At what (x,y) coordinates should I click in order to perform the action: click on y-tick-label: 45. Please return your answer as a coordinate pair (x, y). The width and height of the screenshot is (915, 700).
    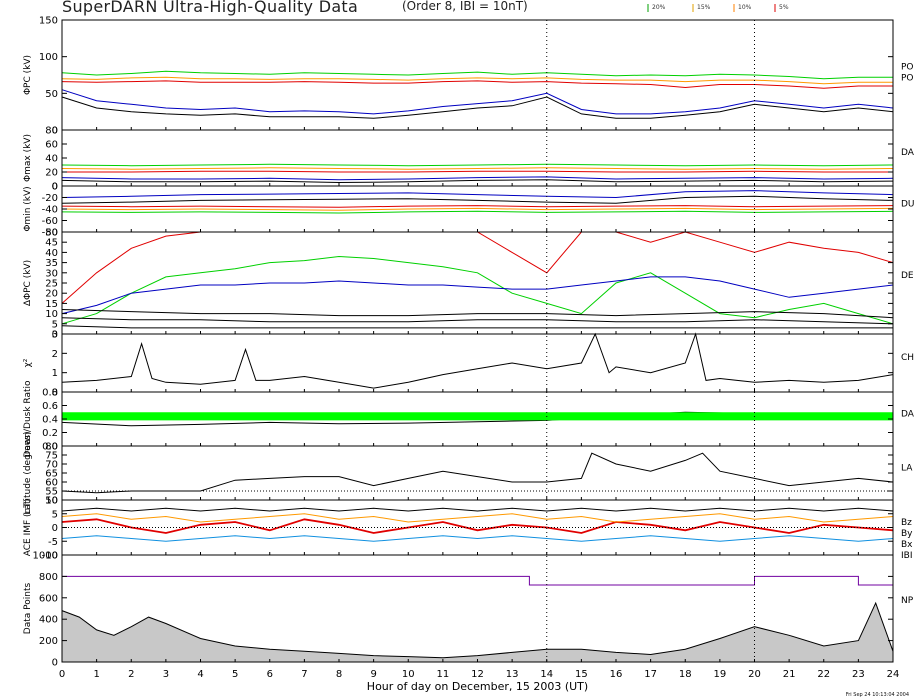
    Looking at the image, I should click on (51, 243).